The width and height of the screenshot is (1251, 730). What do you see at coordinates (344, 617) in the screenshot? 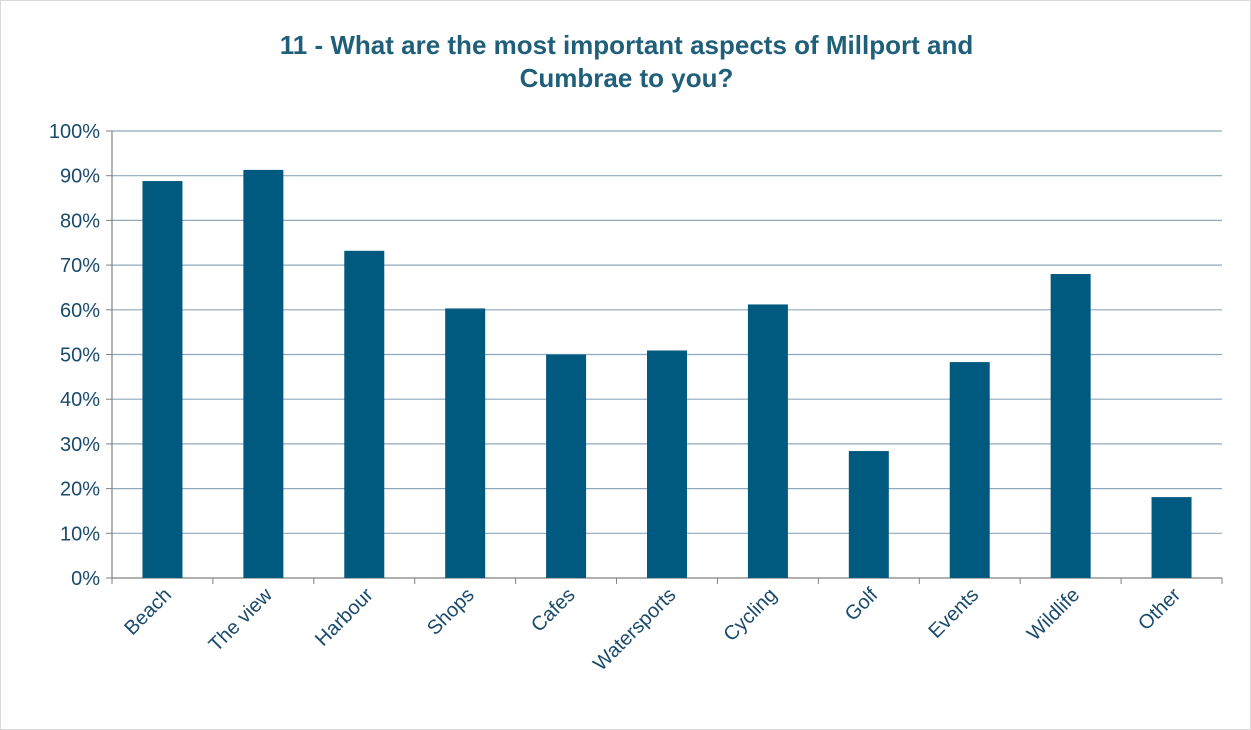
I see `x-category-label: Harbour` at bounding box center [344, 617].